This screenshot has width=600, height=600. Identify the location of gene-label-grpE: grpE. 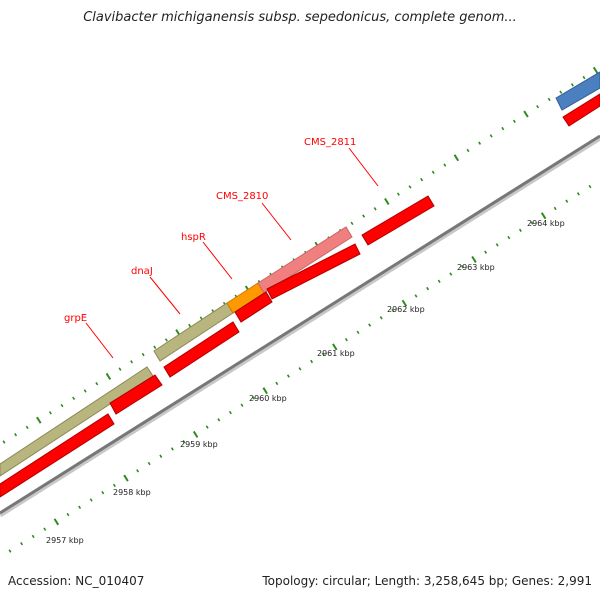
(75, 318).